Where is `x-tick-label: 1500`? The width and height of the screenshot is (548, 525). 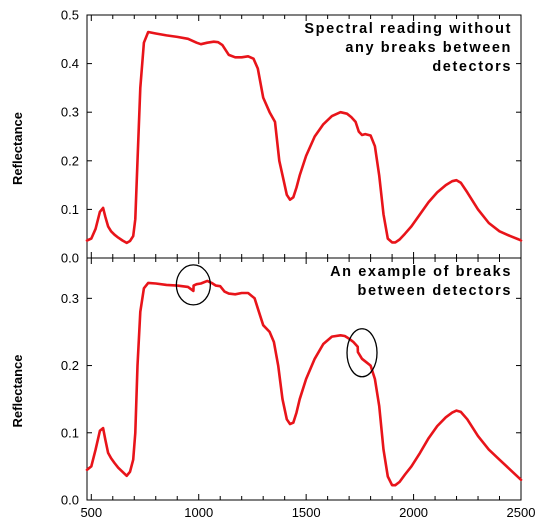
x-tick-label: 1500 is located at coordinates (306, 512).